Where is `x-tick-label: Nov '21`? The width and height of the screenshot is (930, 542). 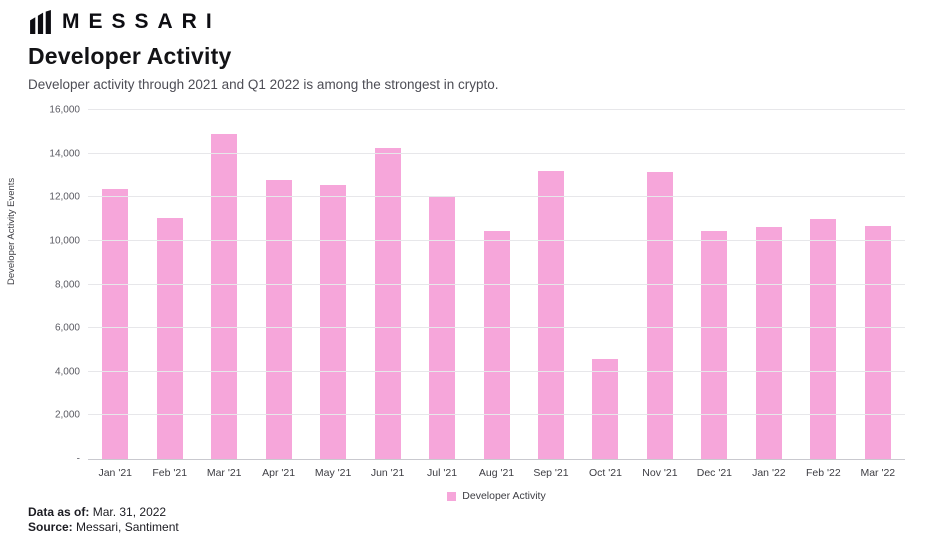
x-tick-label: Nov '21 is located at coordinates (660, 473).